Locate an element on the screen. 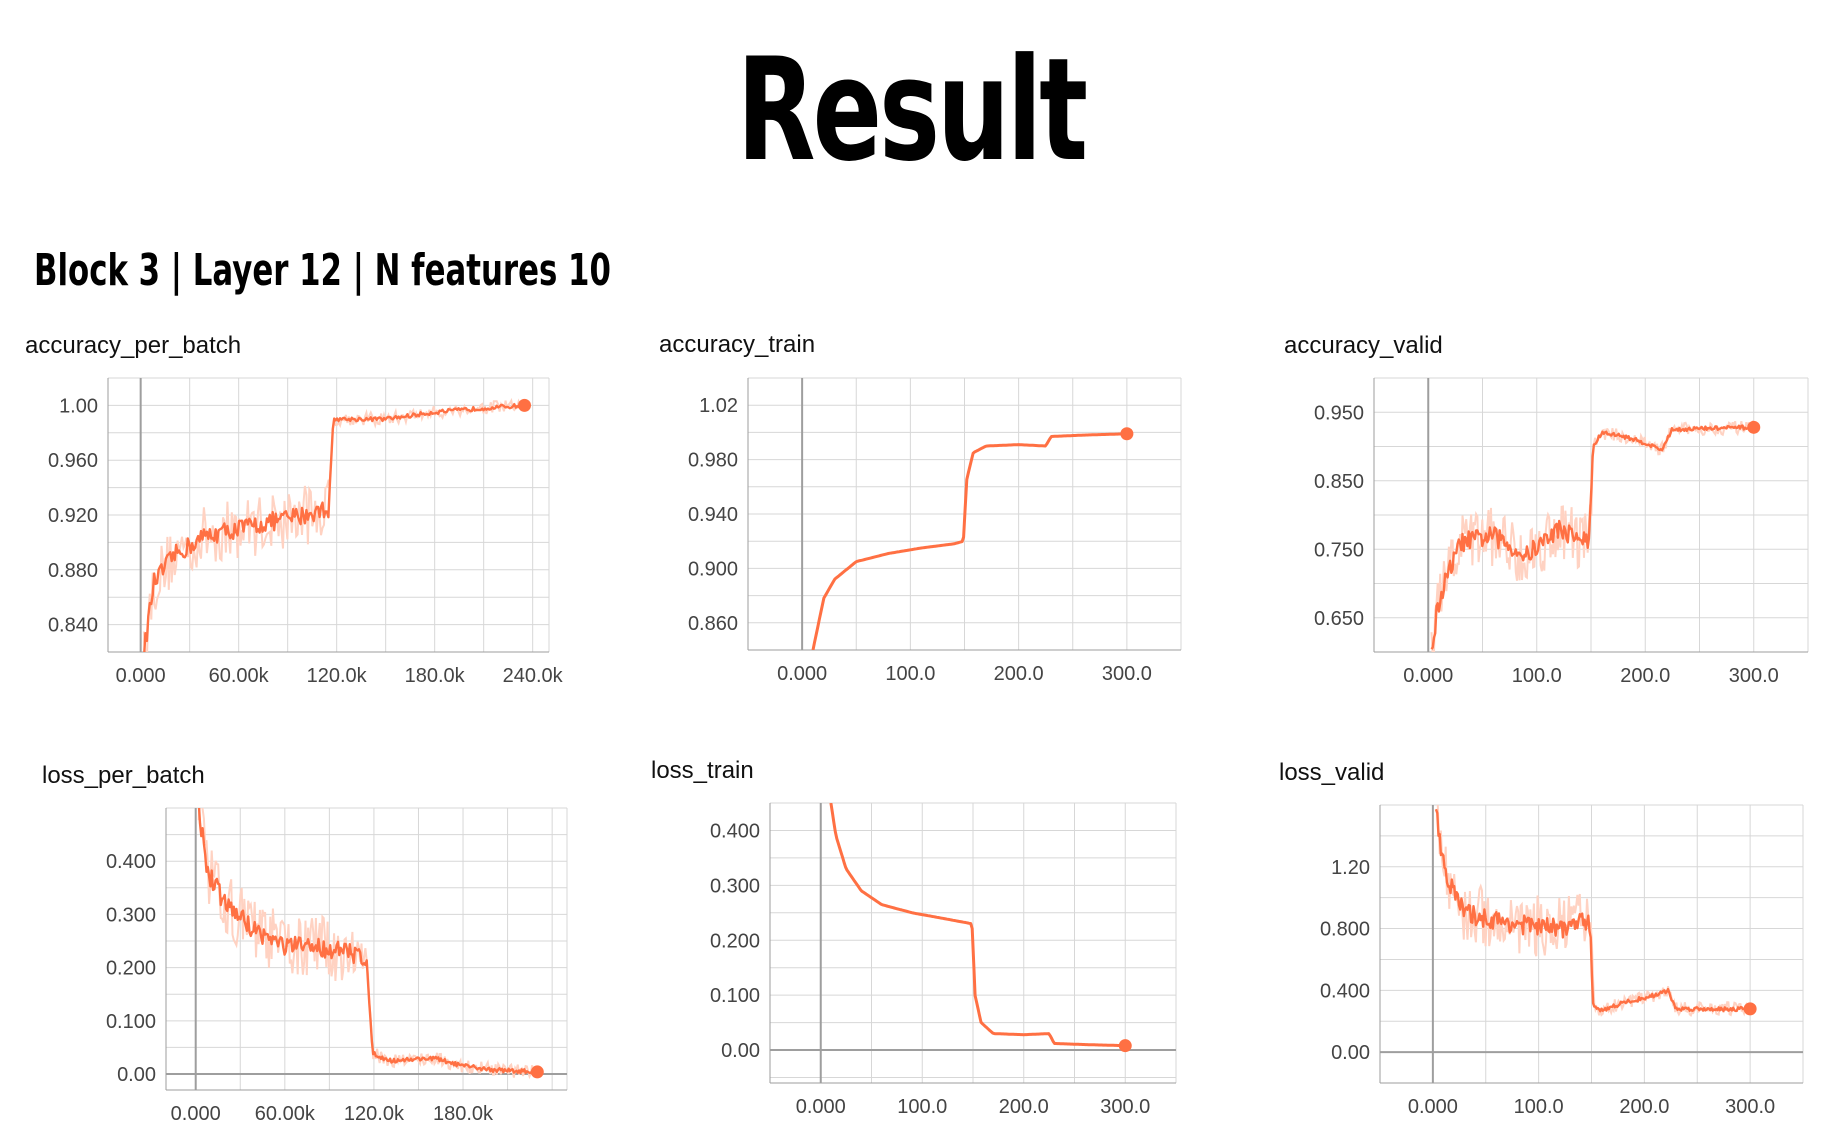 Image resolution: width=1822 pixels, height=1136 pixels. y-tick-label: 0.950 is located at coordinates (1339, 413).